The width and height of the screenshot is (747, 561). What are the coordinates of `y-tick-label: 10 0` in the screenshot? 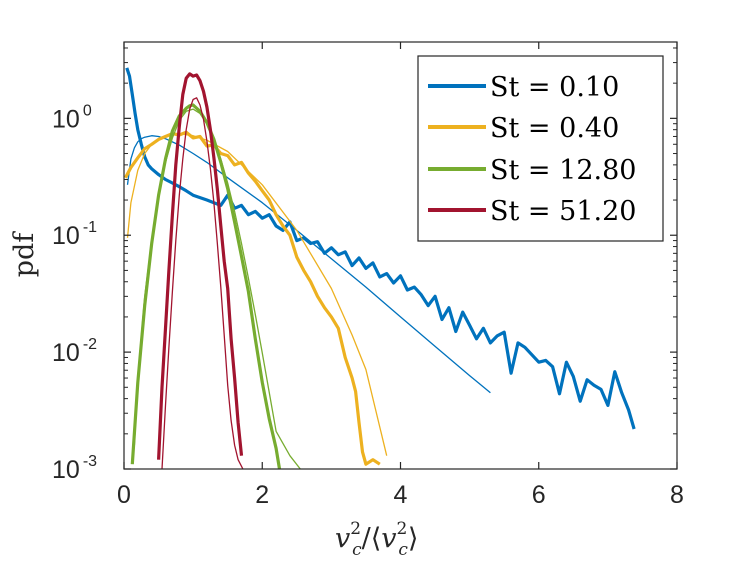 It's located at (72, 117).